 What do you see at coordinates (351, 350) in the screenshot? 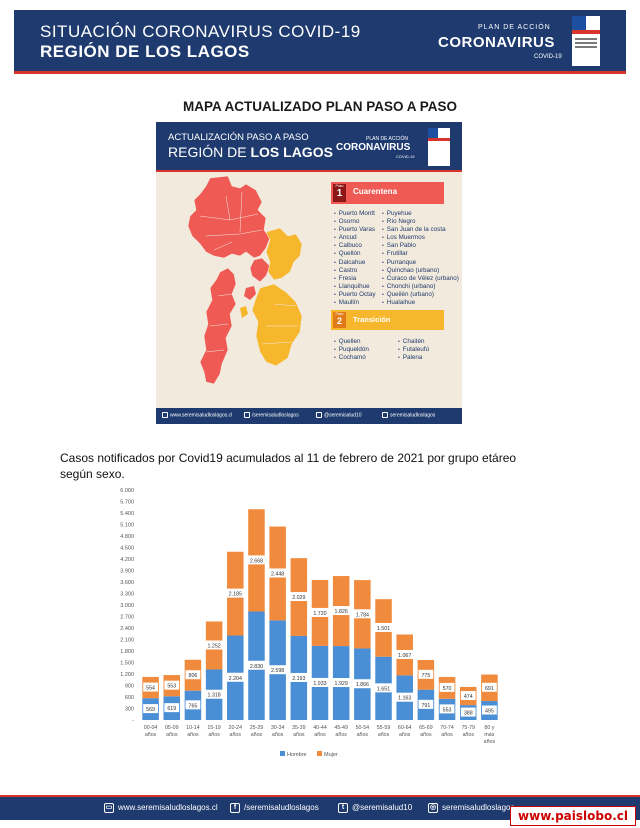
I see `phase2-communes-col1: Quellen Puqueldón Cochamó` at bounding box center [351, 350].